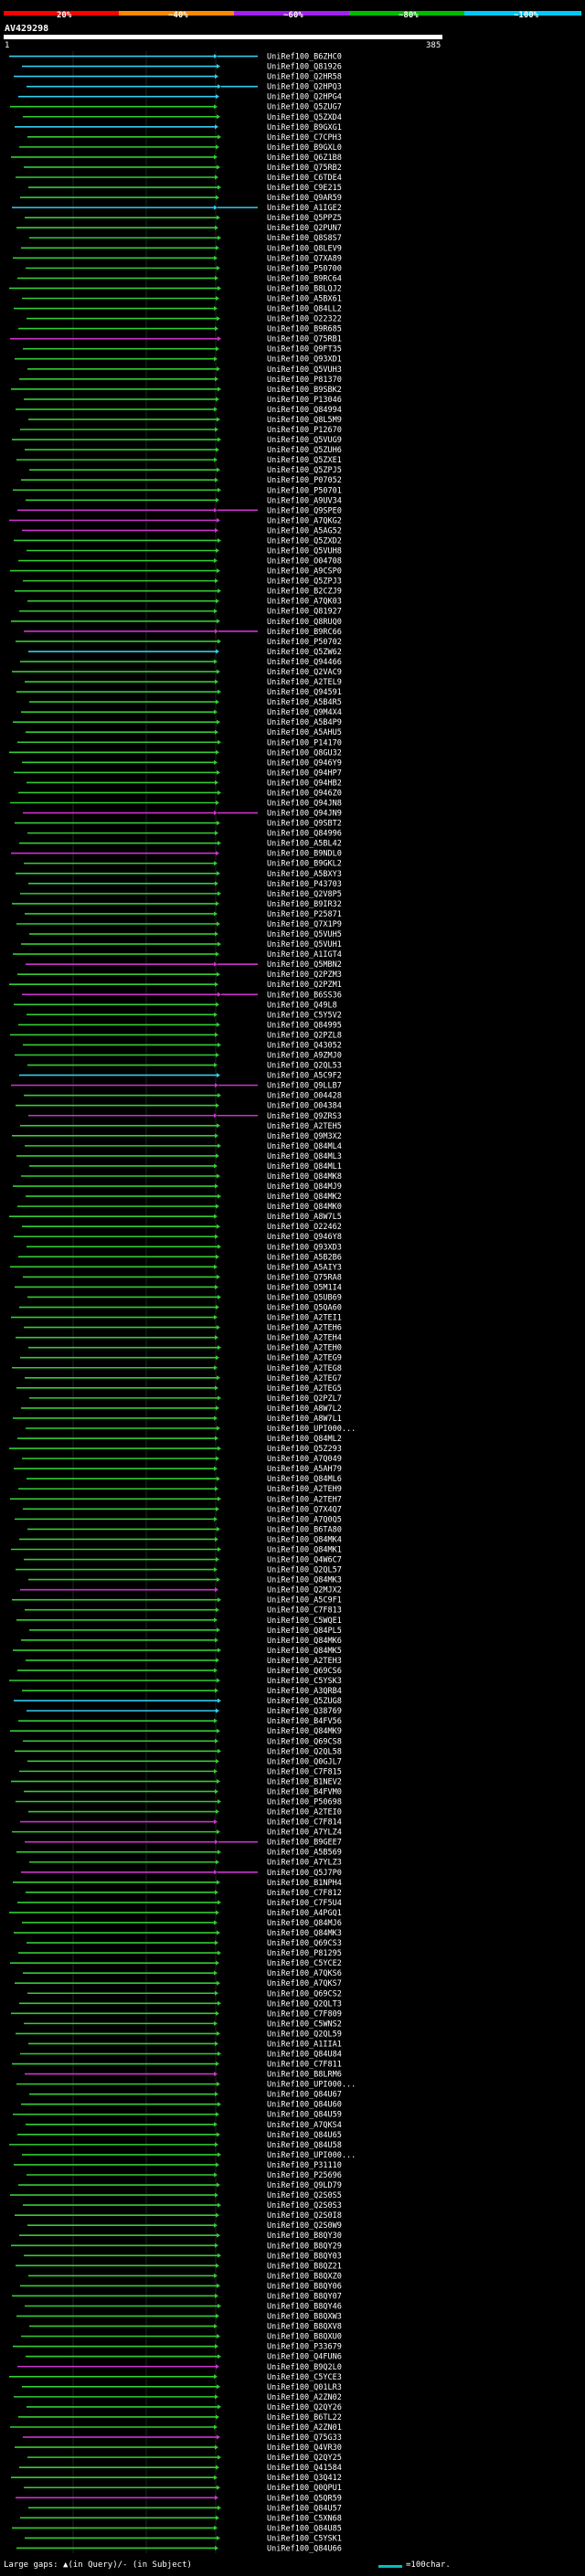 The width and height of the screenshot is (585, 2576). Describe the element at coordinates (180, 2004) in the screenshot. I see `hit-row: UniRef100_Q2QLT3` at that location.